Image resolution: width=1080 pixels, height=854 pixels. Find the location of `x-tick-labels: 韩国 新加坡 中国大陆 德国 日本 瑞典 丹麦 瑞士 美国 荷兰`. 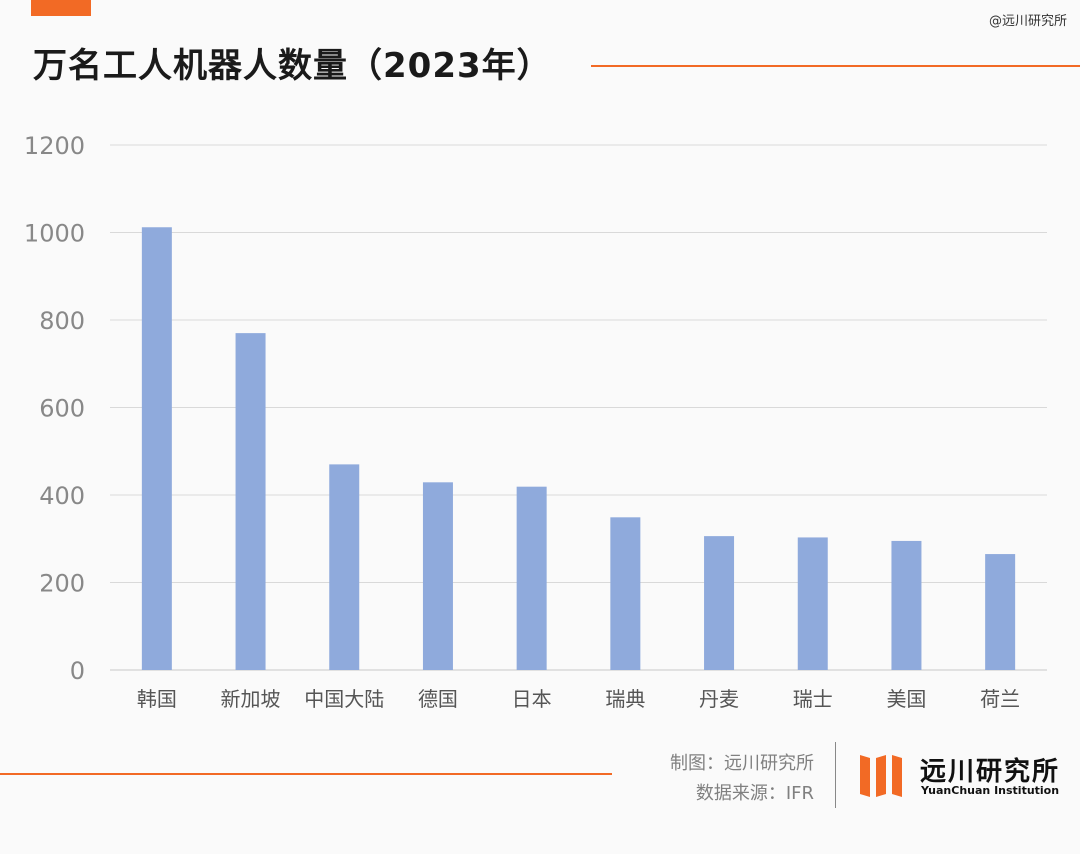

x-tick-labels: 韩国 新加坡 中国大陆 德国 日本 瑞典 丹麦 瑞士 美国 荷兰 is located at coordinates (578, 699).